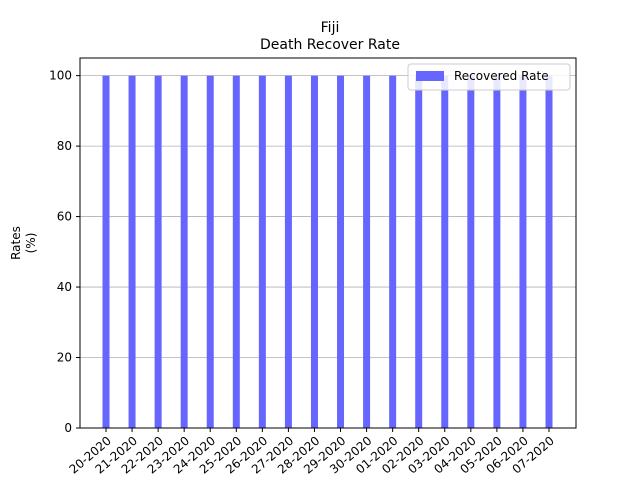 The width and height of the screenshot is (640, 480). Describe the element at coordinates (330, 45) in the screenshot. I see `chart-subtitle: Death Recover Rate` at that location.